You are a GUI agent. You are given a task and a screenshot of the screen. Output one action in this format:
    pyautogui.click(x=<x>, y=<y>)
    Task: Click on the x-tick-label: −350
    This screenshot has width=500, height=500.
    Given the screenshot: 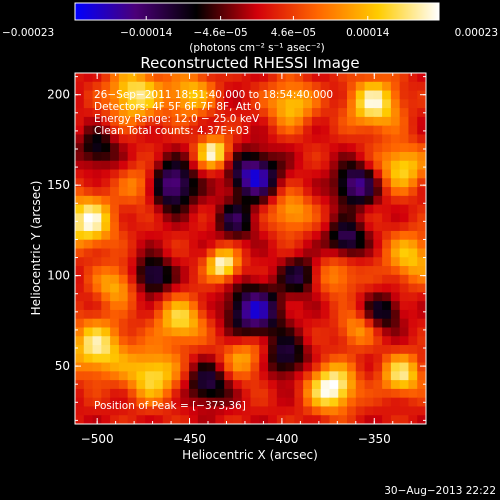 What is the action you would take?
    pyautogui.click(x=374, y=439)
    